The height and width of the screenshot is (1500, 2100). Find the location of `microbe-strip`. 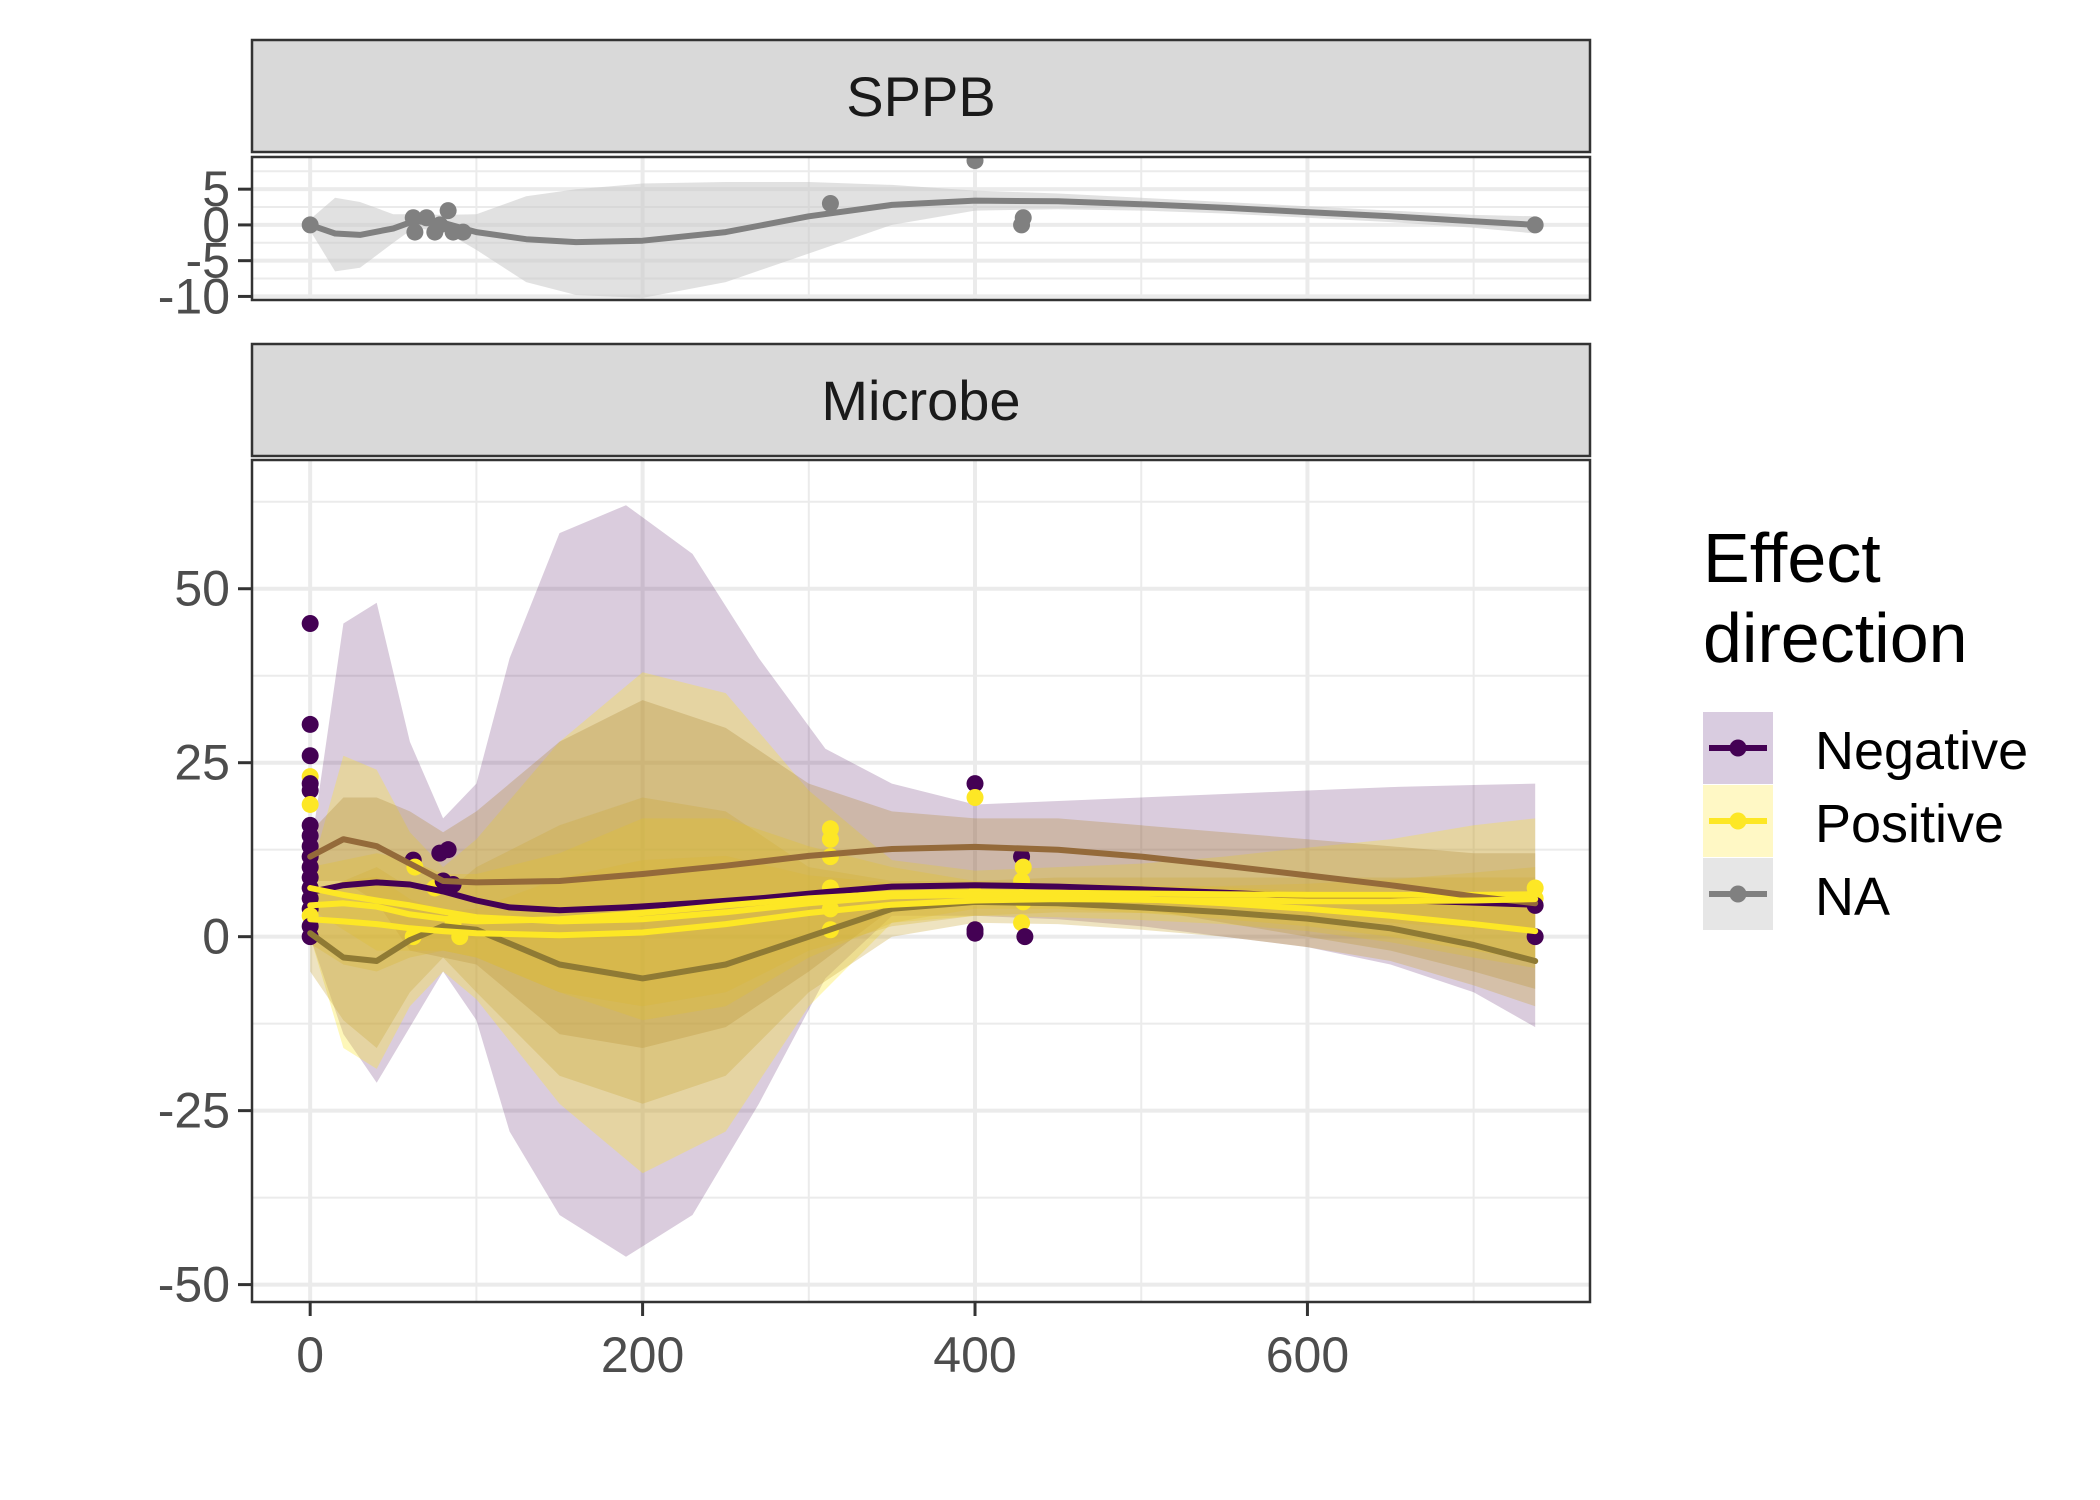

microbe-strip is located at coordinates (921, 400).